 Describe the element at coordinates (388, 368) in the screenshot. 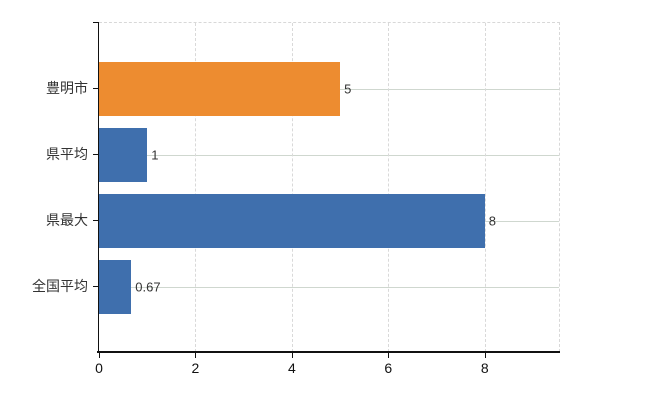

I see `x-axis-tick-label: 6` at that location.